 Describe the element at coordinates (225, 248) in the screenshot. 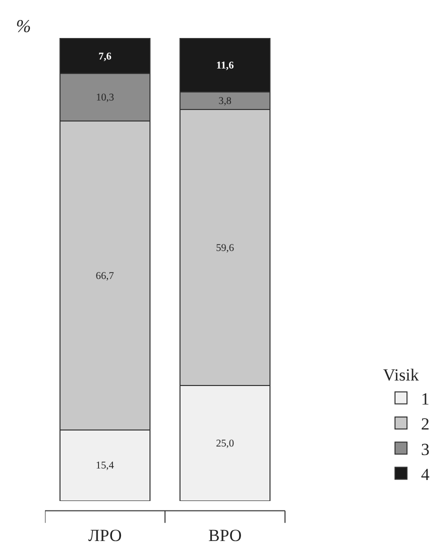

I see `data-label: 59,6` at that location.